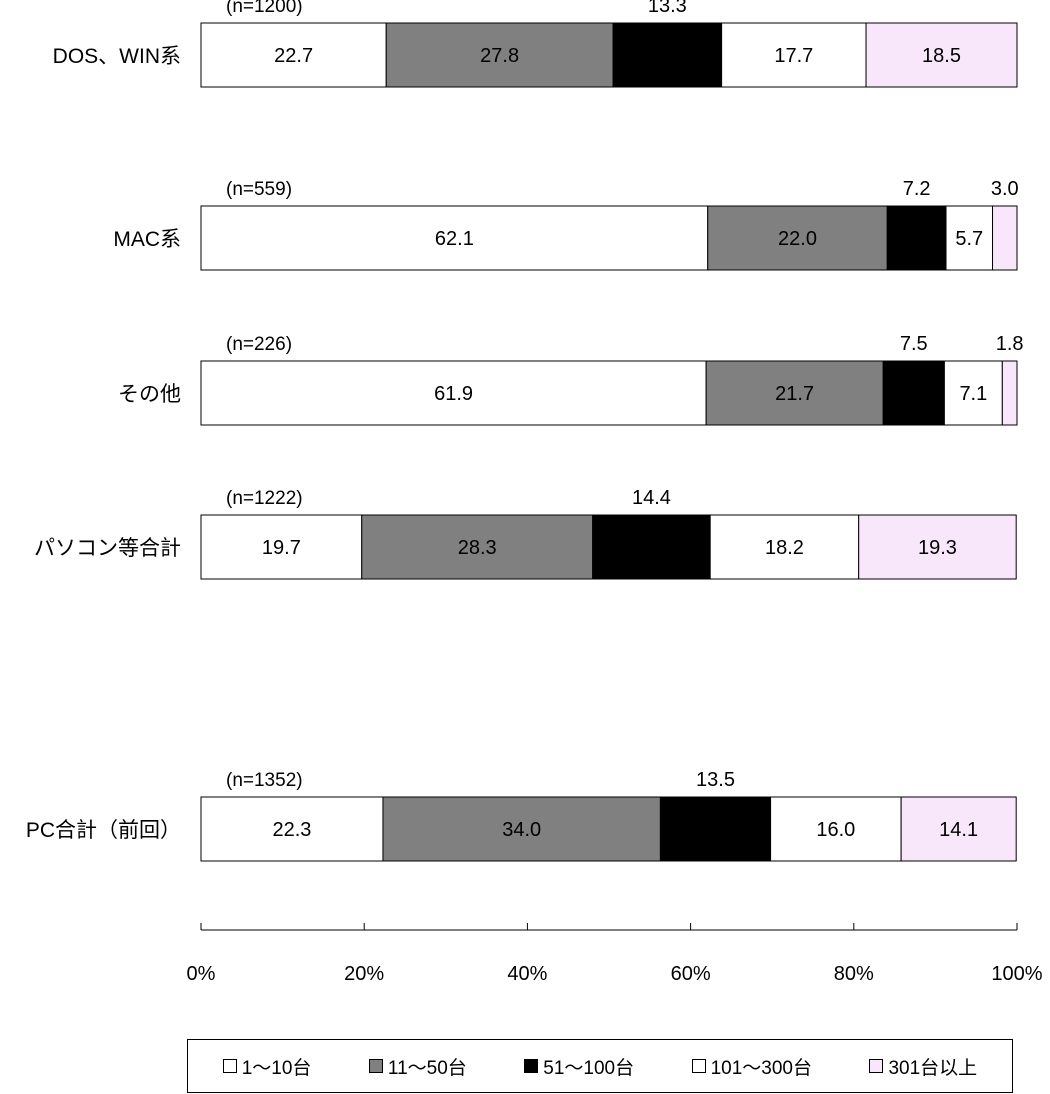  Describe the element at coordinates (103, 830) in the screenshot. I see `category-label: PC合計（前回）` at that location.